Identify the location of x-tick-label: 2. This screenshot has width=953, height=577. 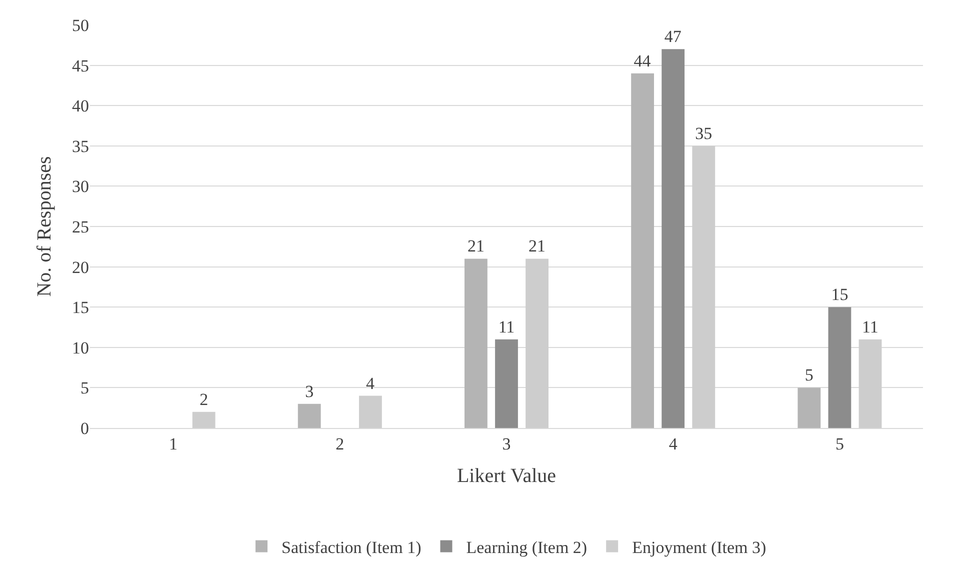
(340, 444).